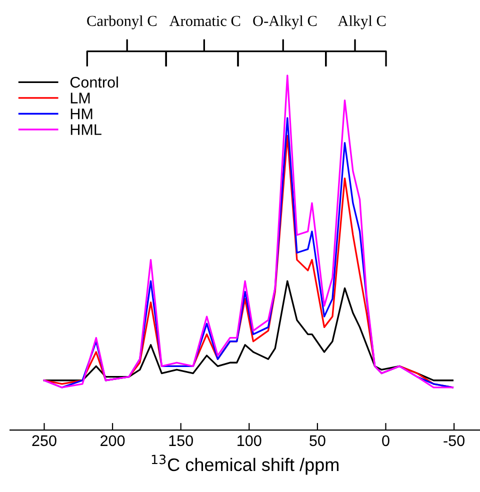 This screenshot has height=492, width=480. I want to click on x-tick-label: 150, so click(181, 440).